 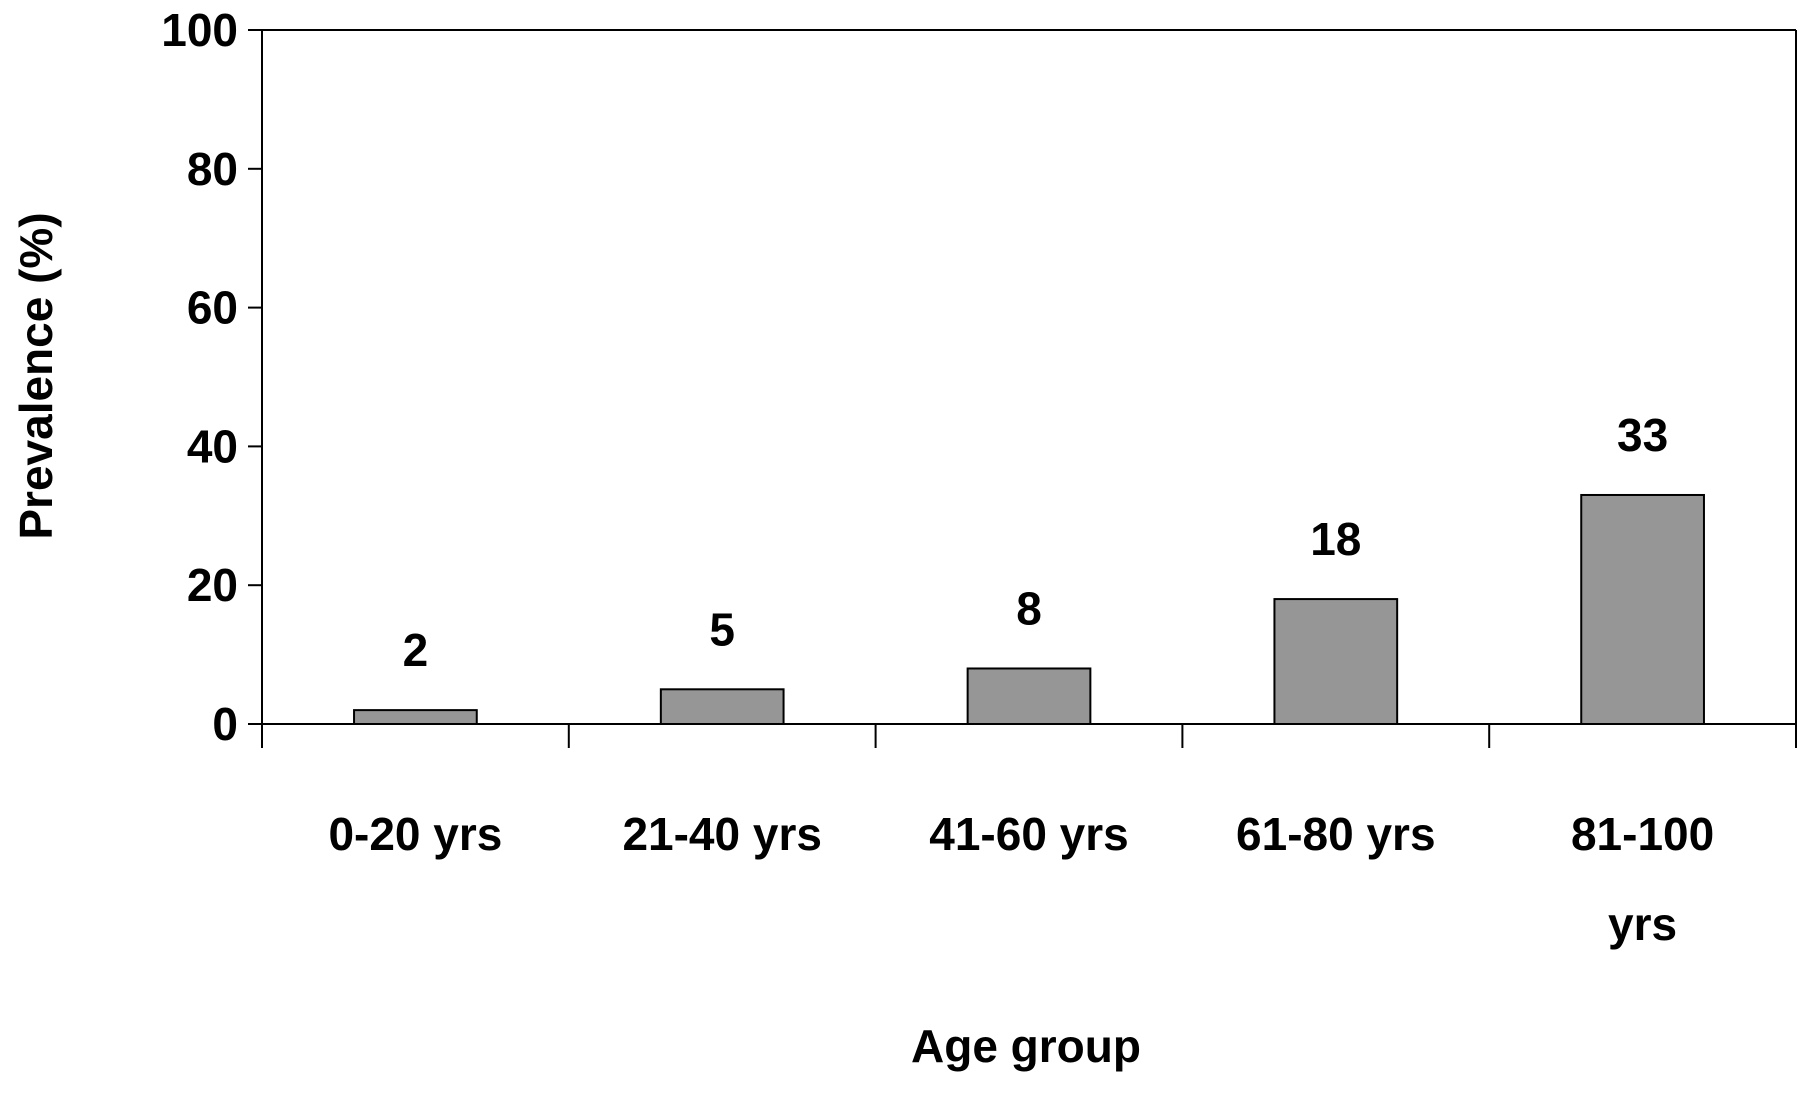 What do you see at coordinates (722, 629) in the screenshot?
I see `bar-value-label: 5` at bounding box center [722, 629].